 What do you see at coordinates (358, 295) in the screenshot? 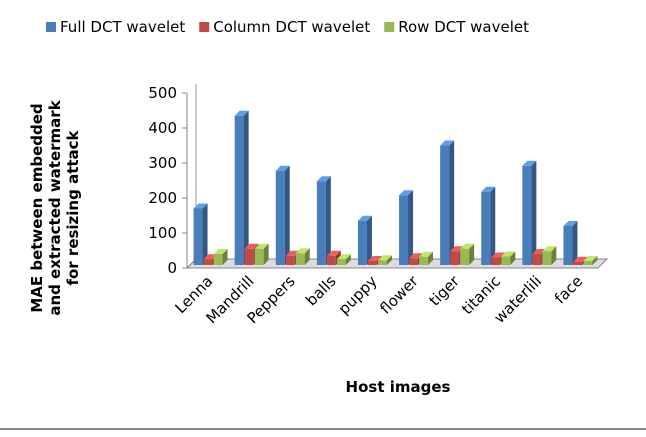
I see `x-tick-label: puppy` at bounding box center [358, 295].